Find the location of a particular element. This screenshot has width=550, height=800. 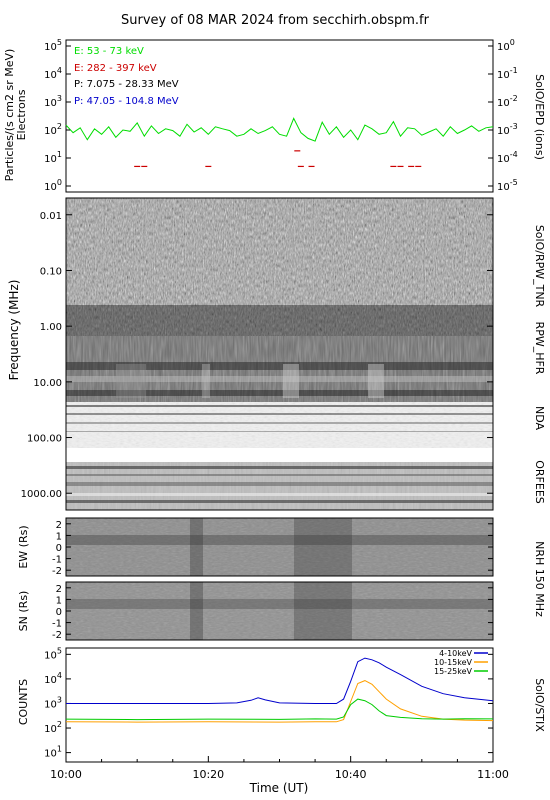

stix-tick-label: 10³ is located at coordinates (53, 702).